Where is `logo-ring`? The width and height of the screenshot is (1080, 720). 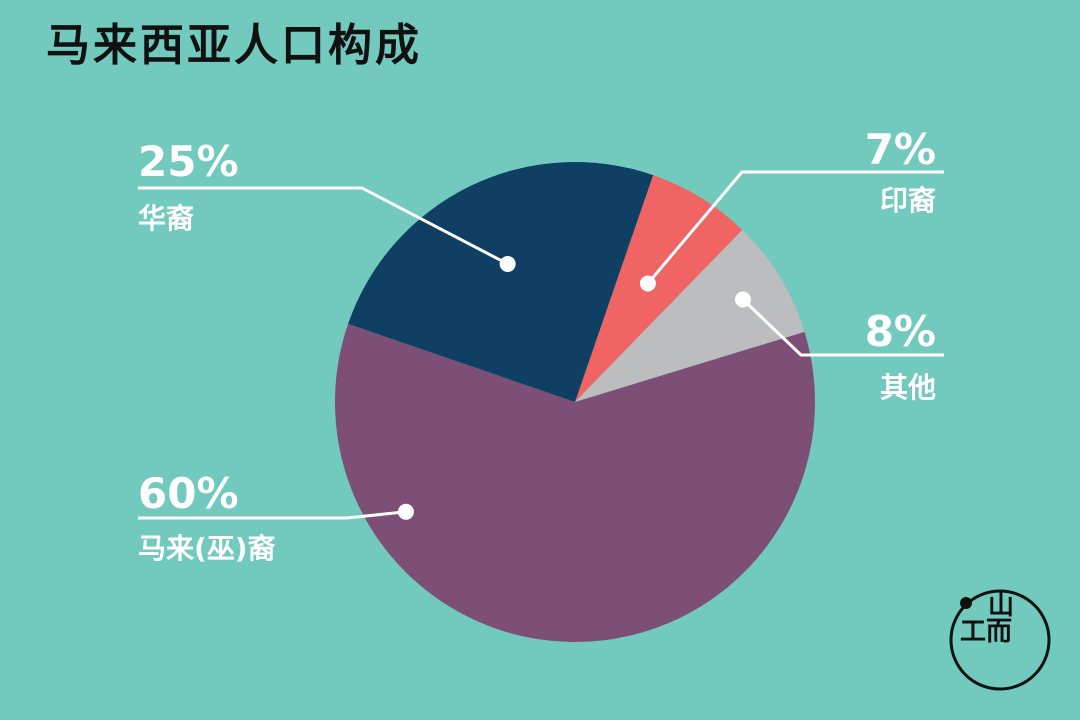 logo-ring is located at coordinates (1000, 640).